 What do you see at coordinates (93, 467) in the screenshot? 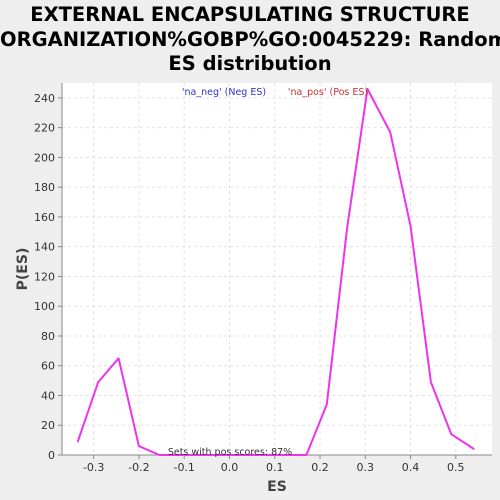
I see `x-tick-label: -0.3` at bounding box center [93, 467].